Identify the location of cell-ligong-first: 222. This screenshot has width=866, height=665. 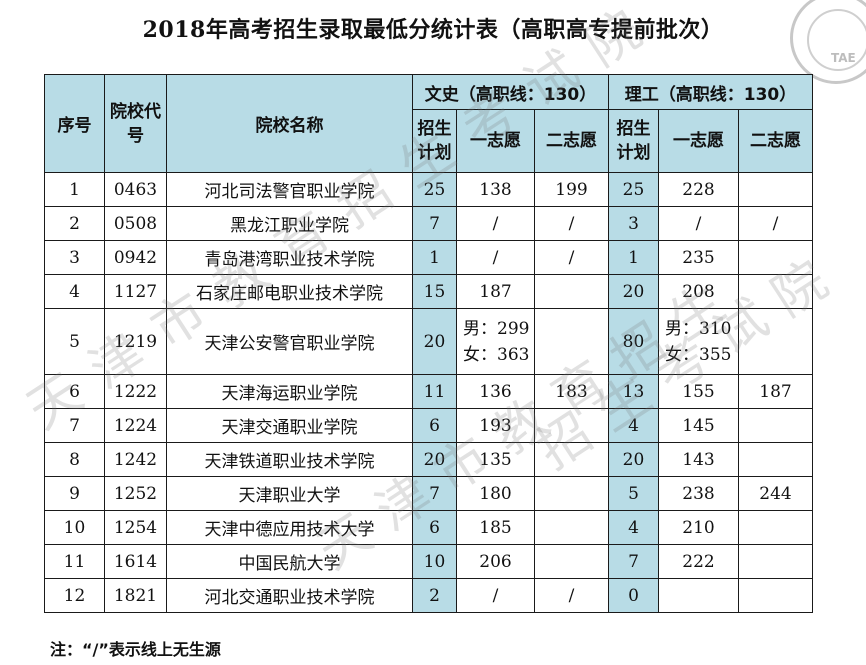
(698, 561).